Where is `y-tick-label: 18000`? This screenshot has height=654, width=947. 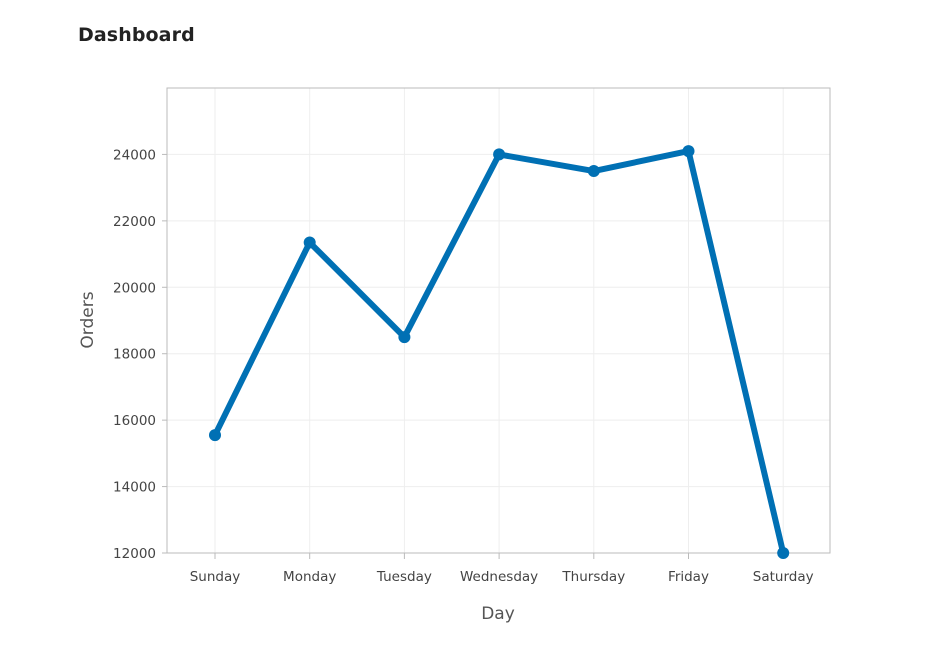
y-tick-label: 18000 is located at coordinates (134, 355).